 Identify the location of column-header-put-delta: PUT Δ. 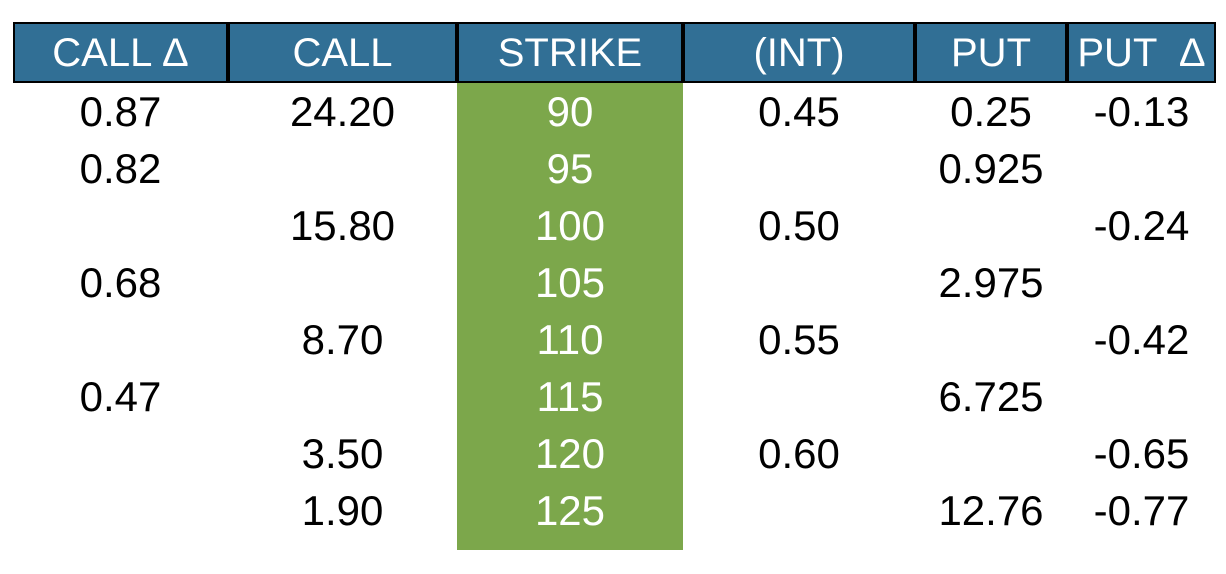
(1141, 52).